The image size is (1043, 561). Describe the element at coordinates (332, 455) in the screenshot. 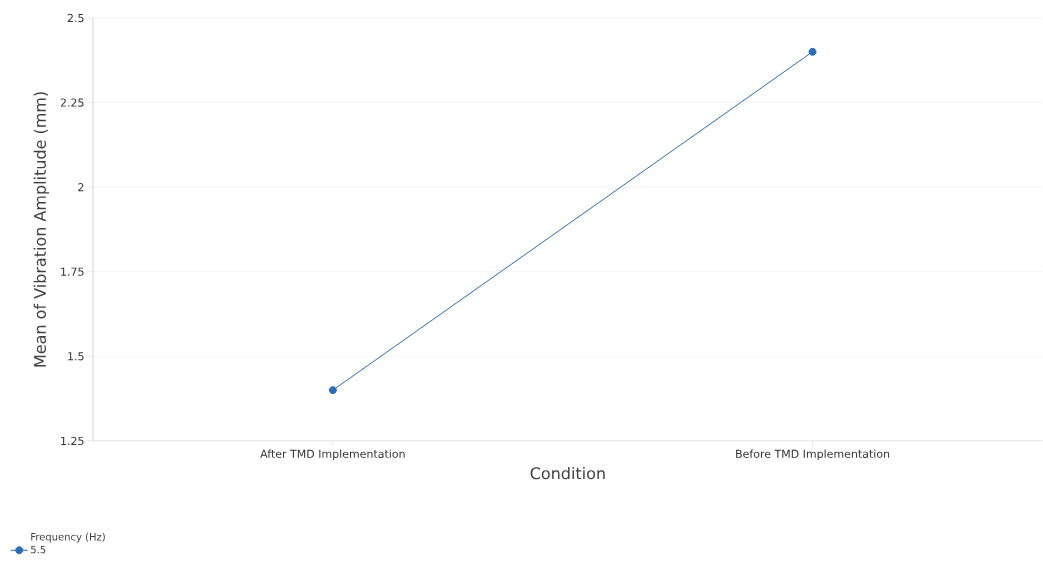

I see `x-tick-label: After TMD Implementation` at that location.